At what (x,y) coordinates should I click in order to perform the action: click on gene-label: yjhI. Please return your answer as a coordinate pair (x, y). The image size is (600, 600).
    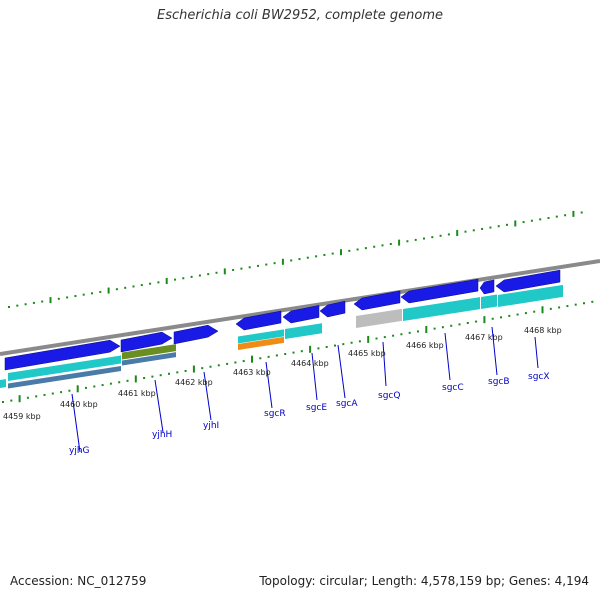
    Looking at the image, I should click on (211, 426).